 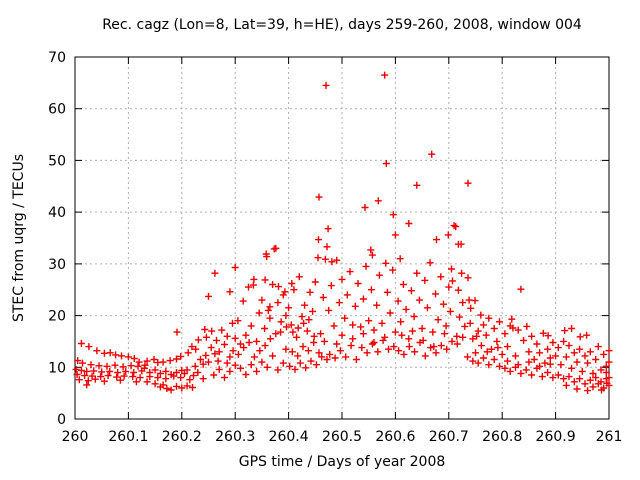 What do you see at coordinates (502, 437) in the screenshot?
I see `svg-text: 260.8` at bounding box center [502, 437].